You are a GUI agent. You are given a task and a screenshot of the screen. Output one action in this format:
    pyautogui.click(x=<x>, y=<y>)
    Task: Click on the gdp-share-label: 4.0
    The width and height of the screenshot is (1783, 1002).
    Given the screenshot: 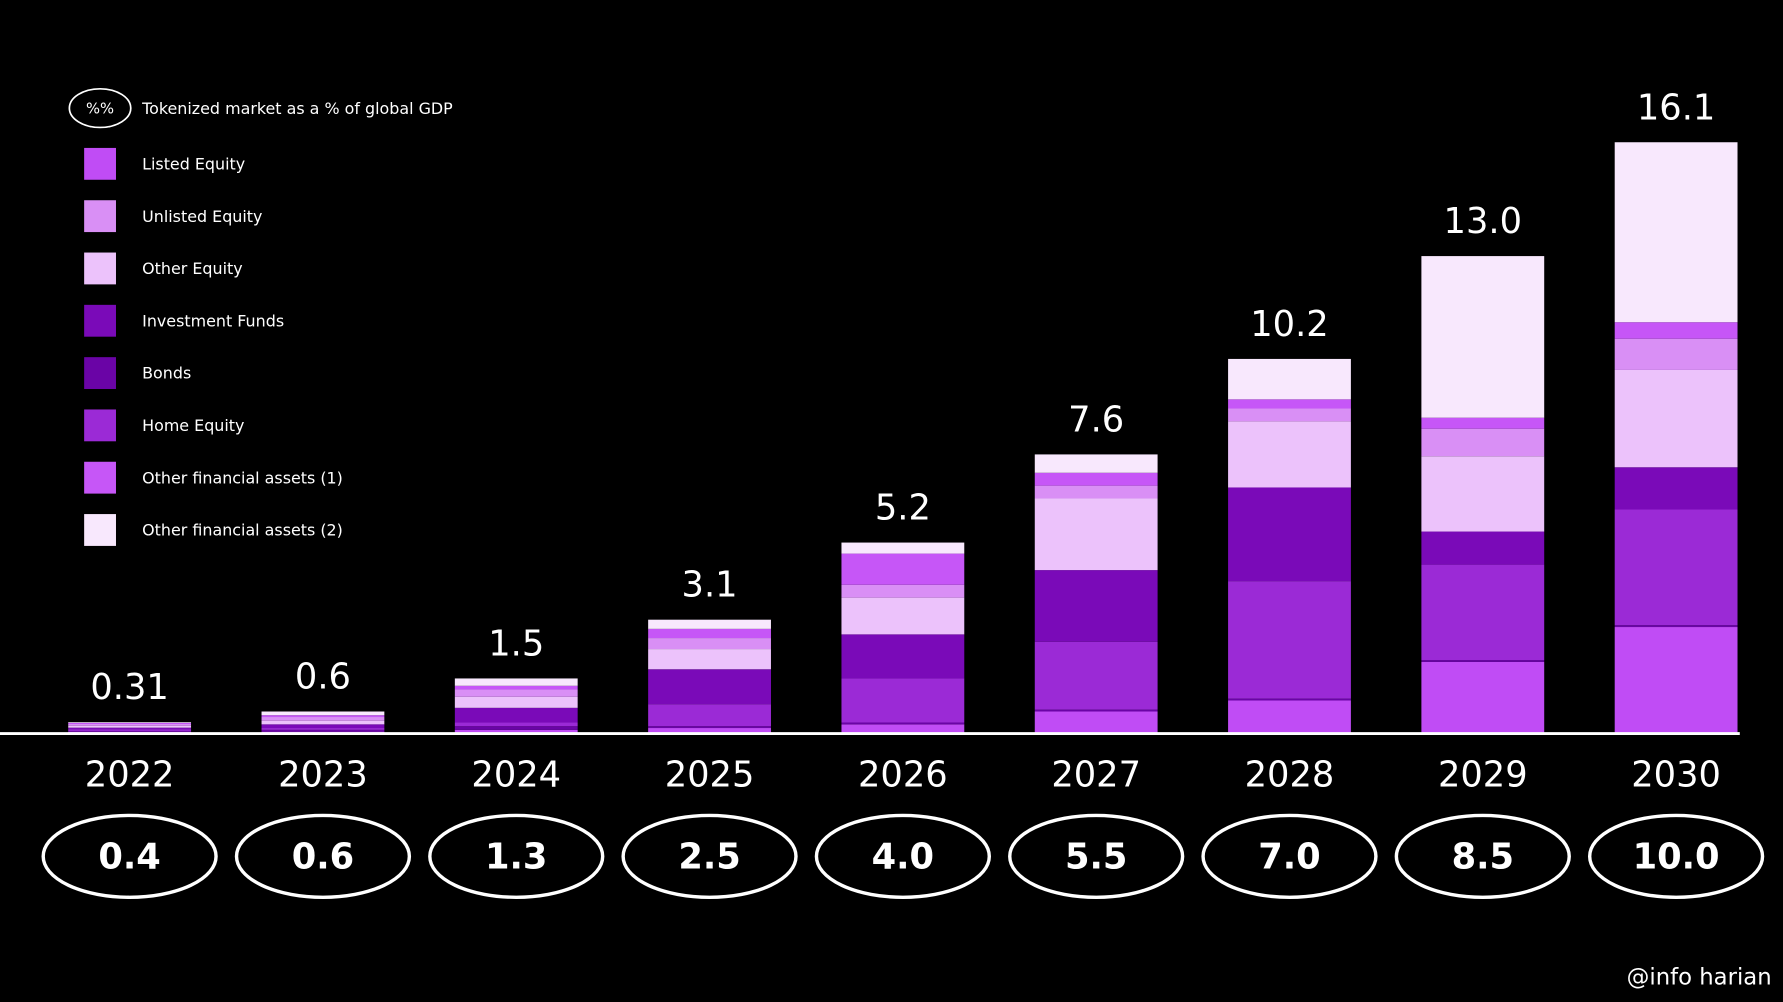 What is the action you would take?
    pyautogui.click(x=903, y=857)
    